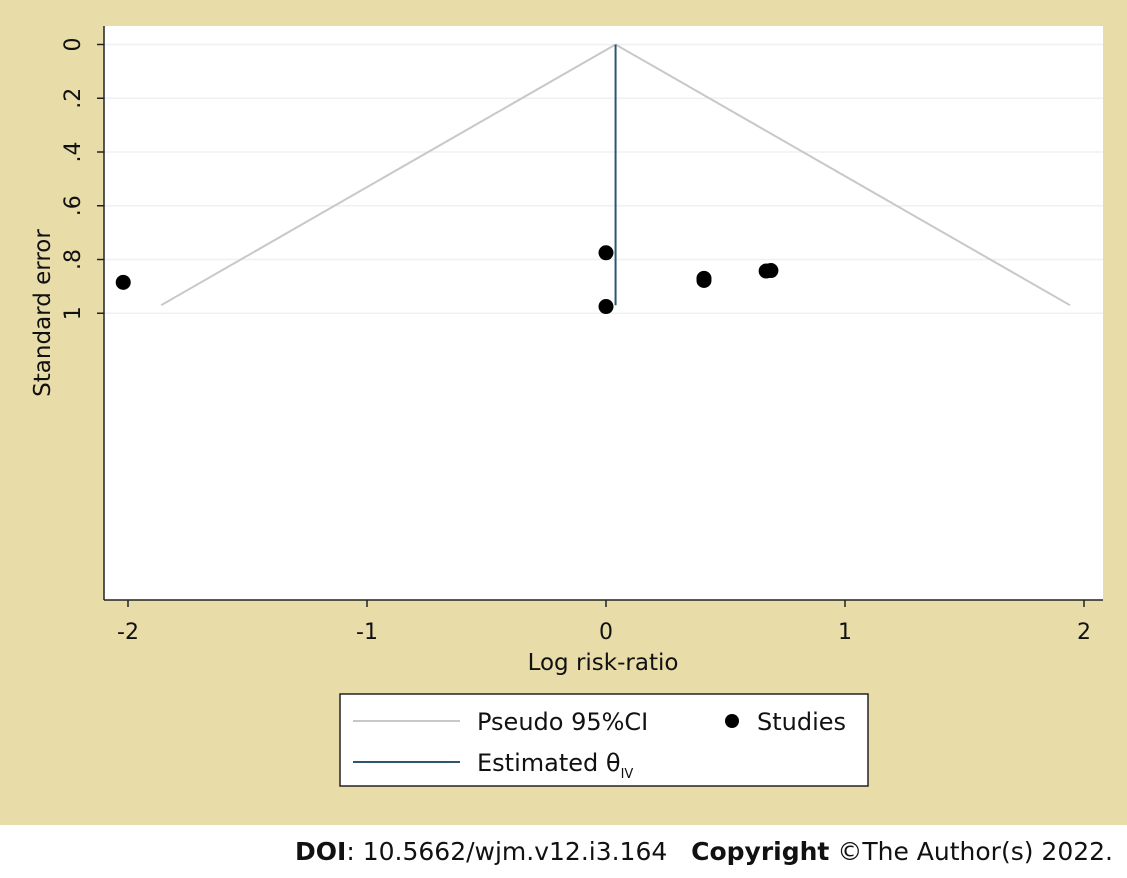 The height and width of the screenshot is (878, 1127). What do you see at coordinates (843, 175) in the screenshot?
I see `ci-line-right` at bounding box center [843, 175].